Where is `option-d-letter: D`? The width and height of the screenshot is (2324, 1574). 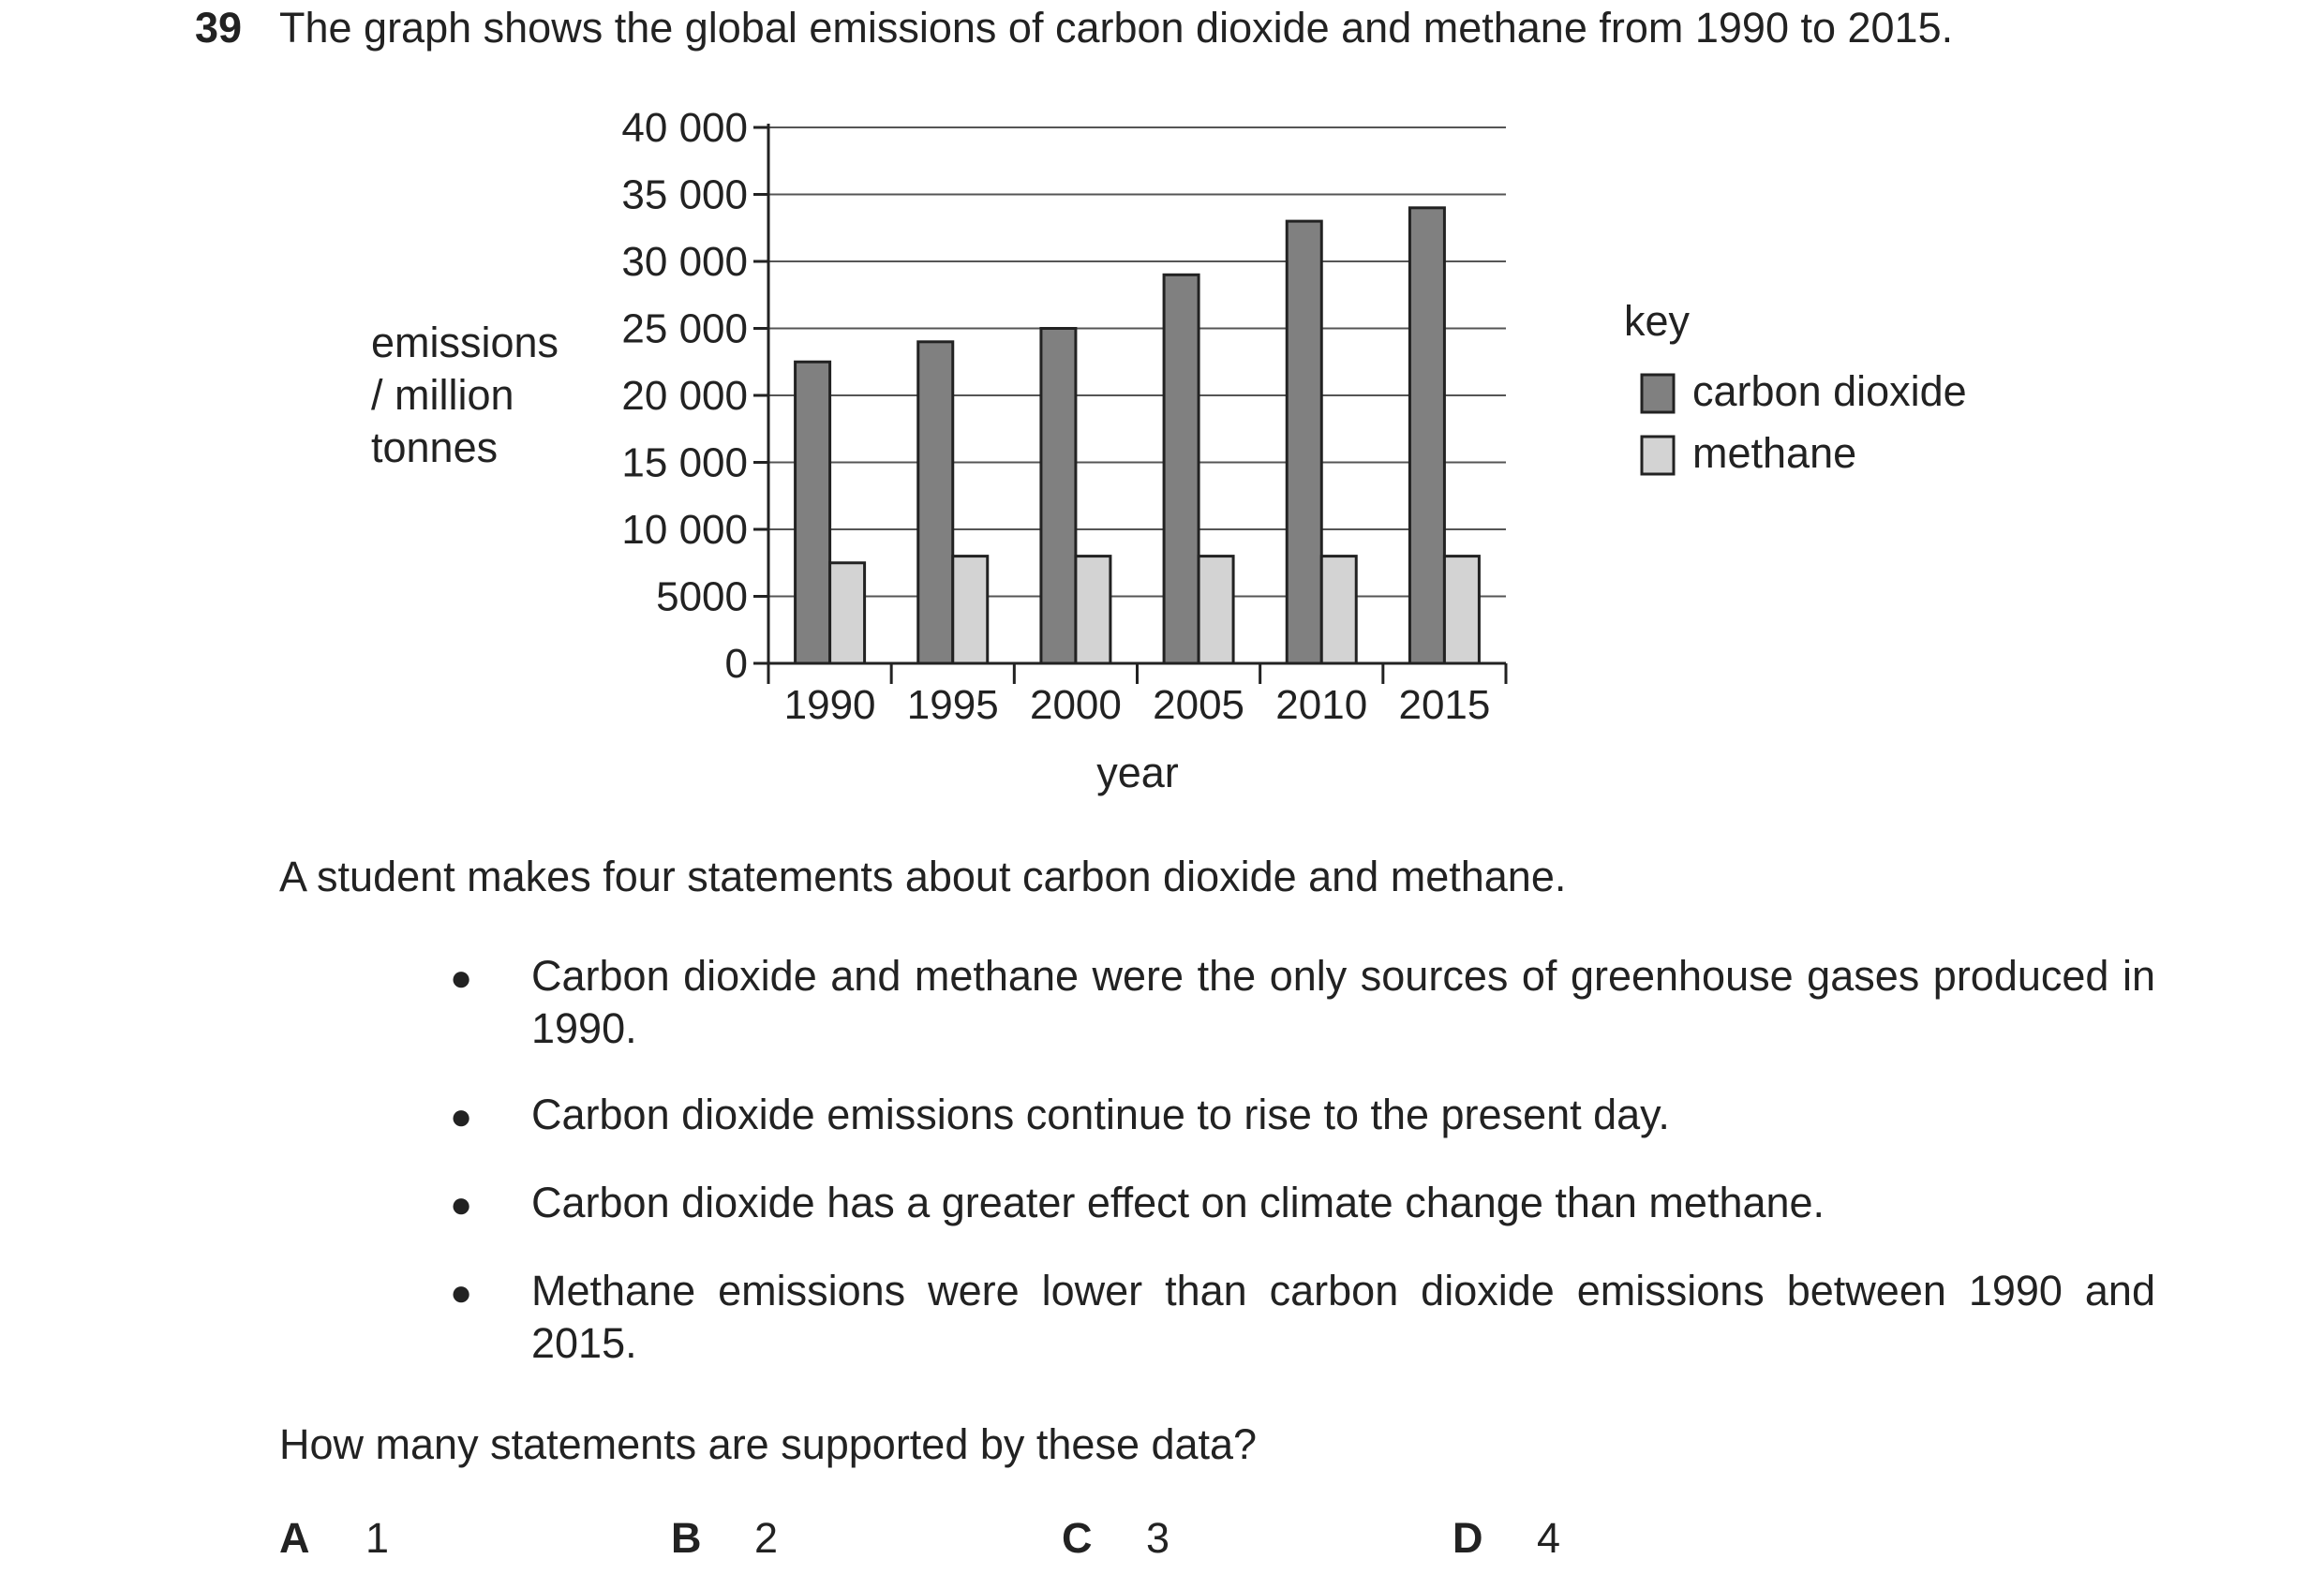
option-d-letter: D is located at coordinates (1467, 1538).